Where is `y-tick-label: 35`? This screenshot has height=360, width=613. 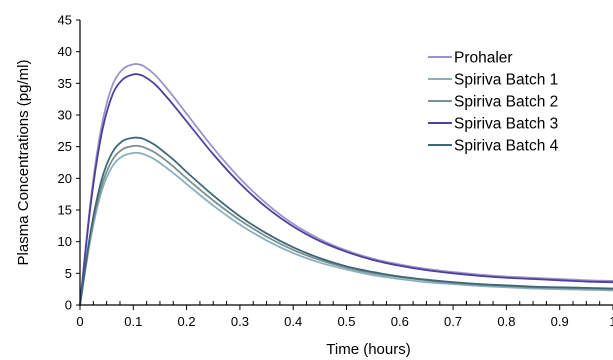
y-tick-label: 35 is located at coordinates (65, 83).